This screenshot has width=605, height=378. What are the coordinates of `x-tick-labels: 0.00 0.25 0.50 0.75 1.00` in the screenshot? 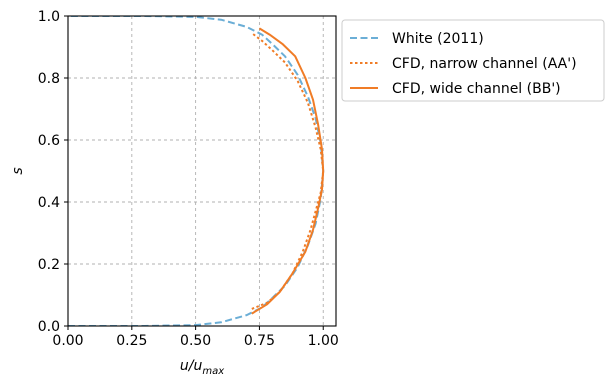 It's located at (195, 341).